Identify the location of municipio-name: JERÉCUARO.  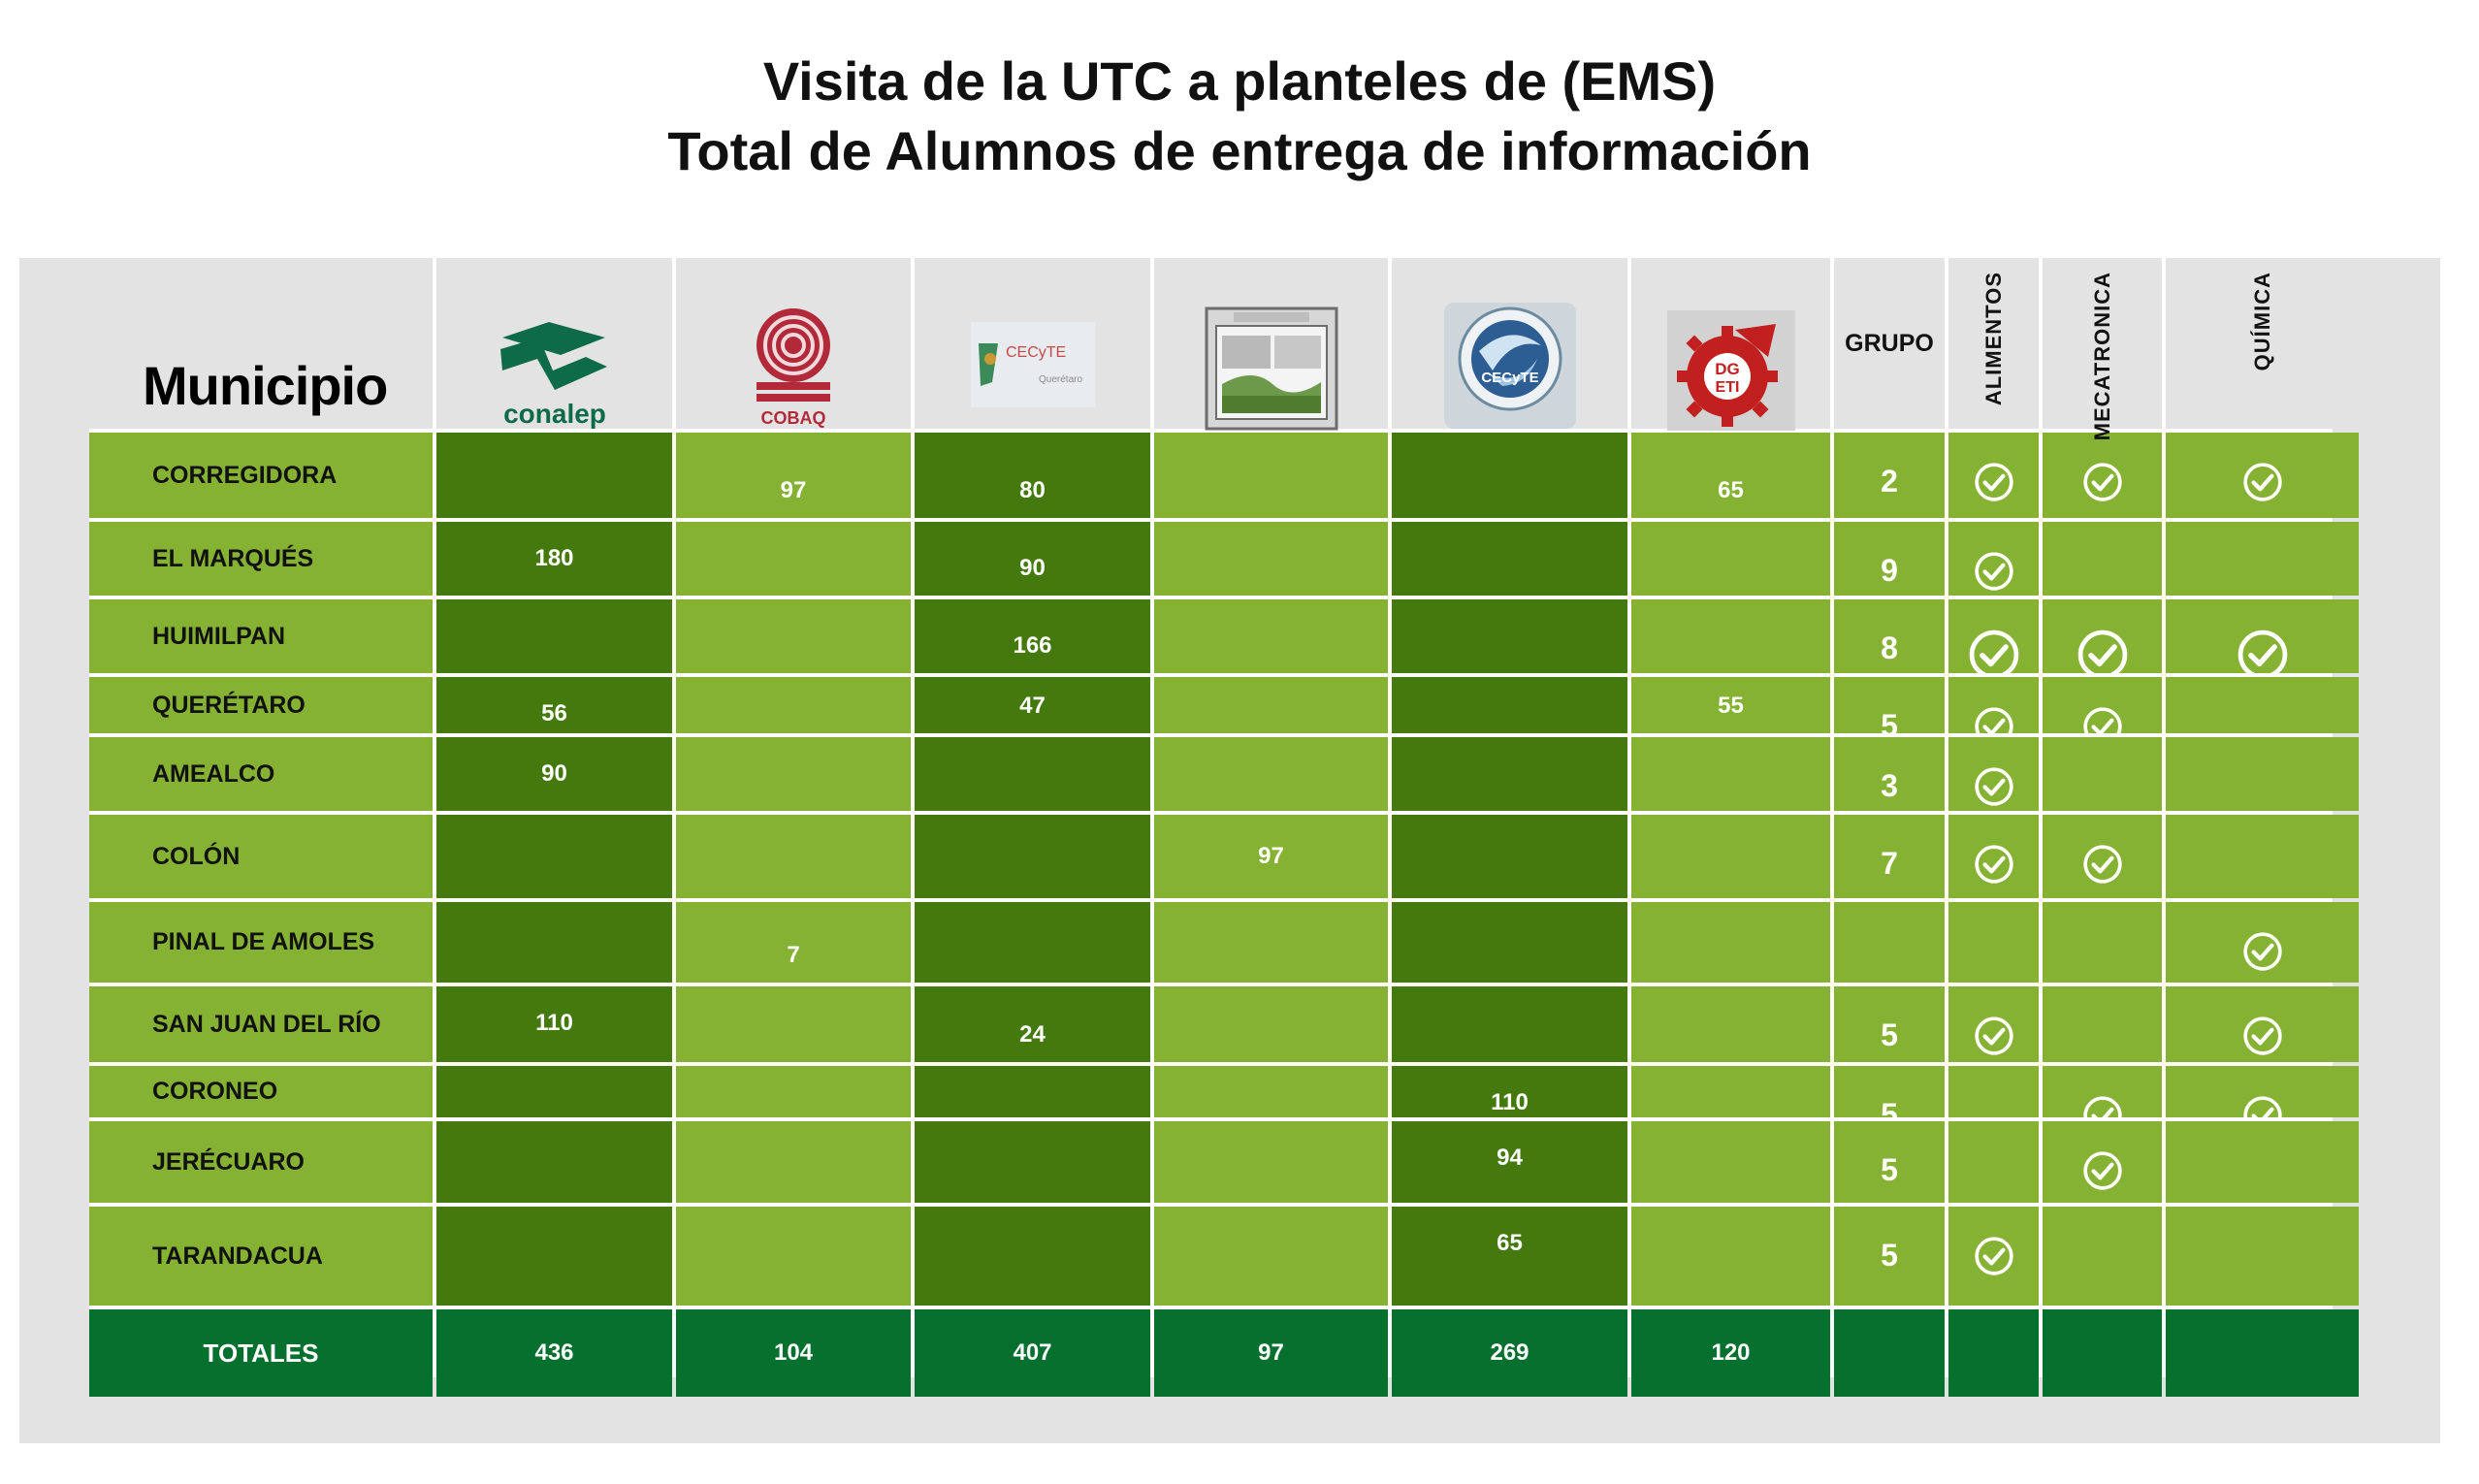
(261, 1162).